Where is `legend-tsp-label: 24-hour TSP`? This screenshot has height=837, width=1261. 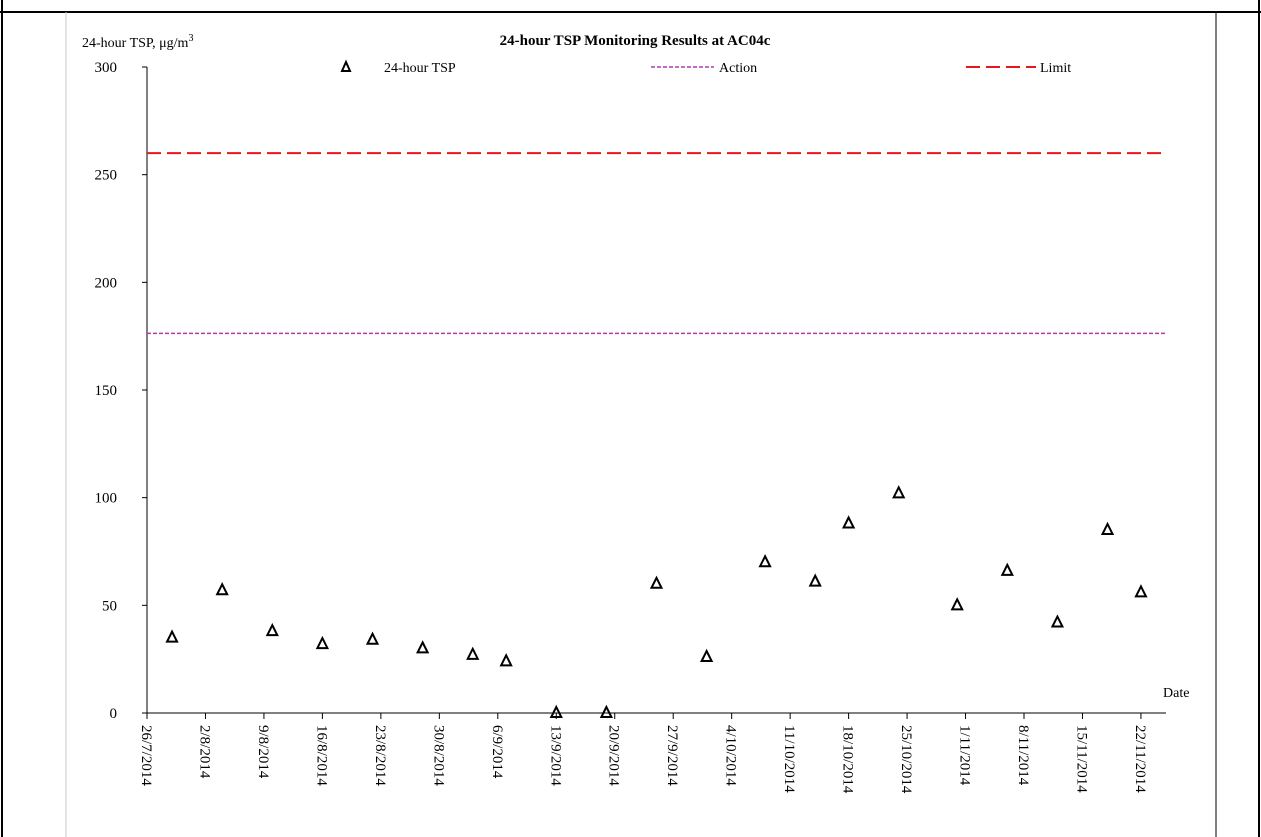
legend-tsp-label: 24-hour TSP is located at coordinates (420, 68).